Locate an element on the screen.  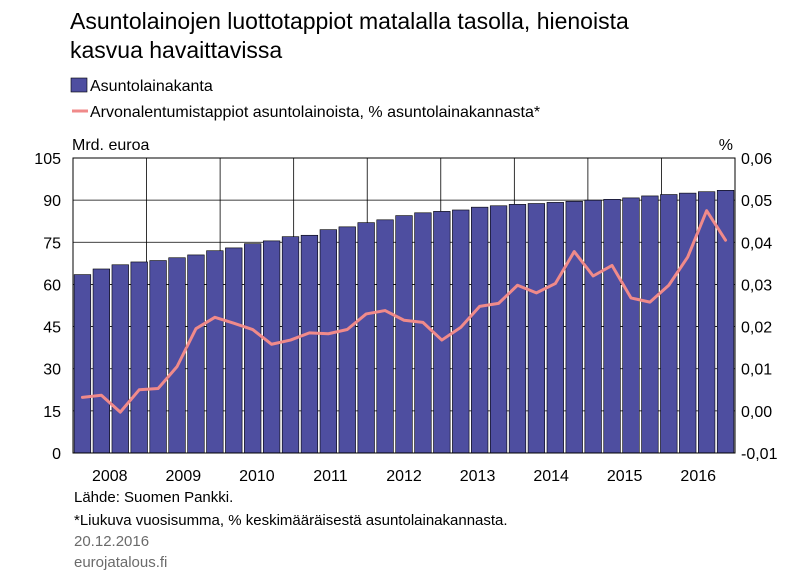
right-tick-label: -0,01 is located at coordinates (759, 454).